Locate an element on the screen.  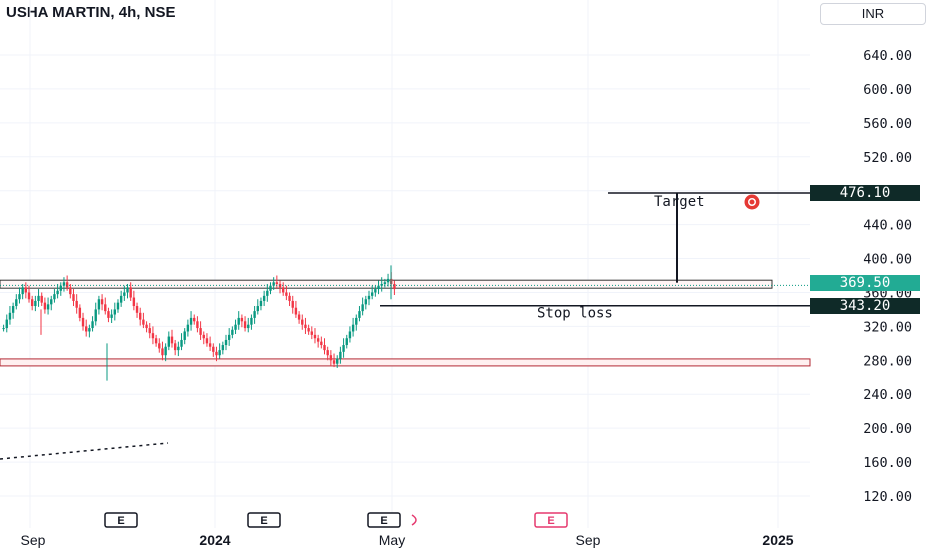
y-tick-label: 200.00 is located at coordinates (887, 429).